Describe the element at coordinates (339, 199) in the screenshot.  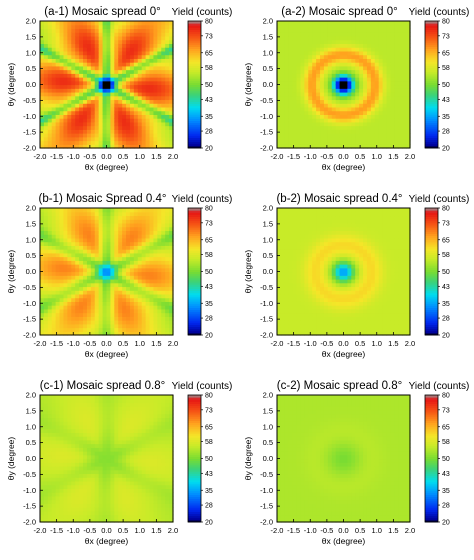
I see `panel-title: (b-2) Mosaic spread 0.4°` at that location.